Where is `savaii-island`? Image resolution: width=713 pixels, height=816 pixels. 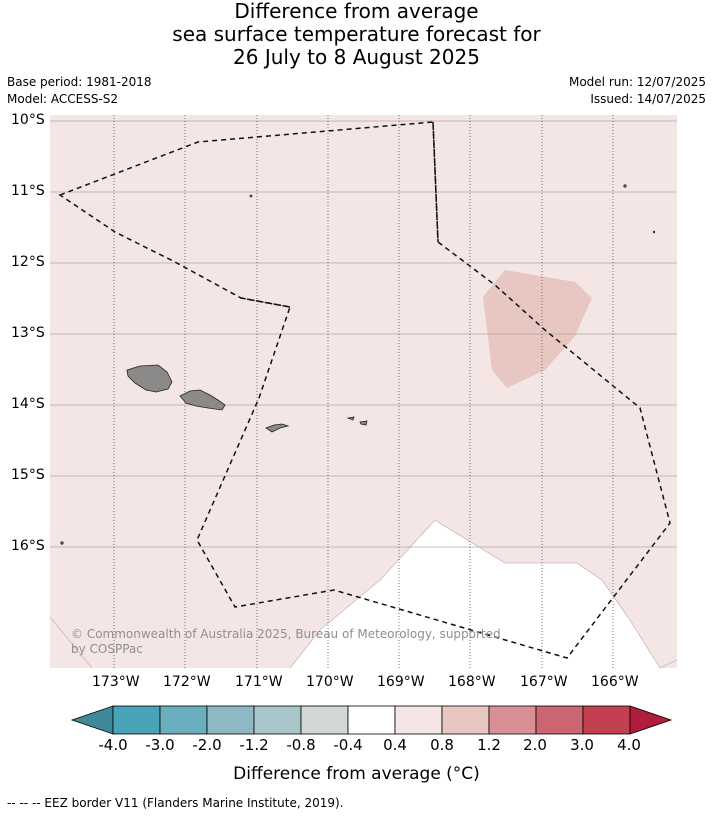
savaii-island is located at coordinates (149, 378).